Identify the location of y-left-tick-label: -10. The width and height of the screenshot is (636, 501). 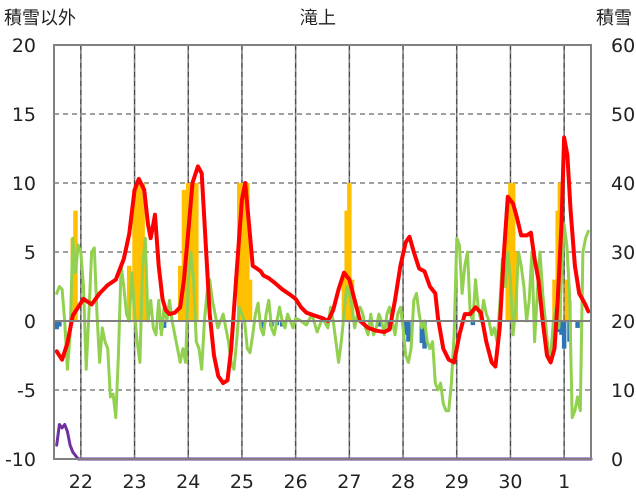
(20, 460).